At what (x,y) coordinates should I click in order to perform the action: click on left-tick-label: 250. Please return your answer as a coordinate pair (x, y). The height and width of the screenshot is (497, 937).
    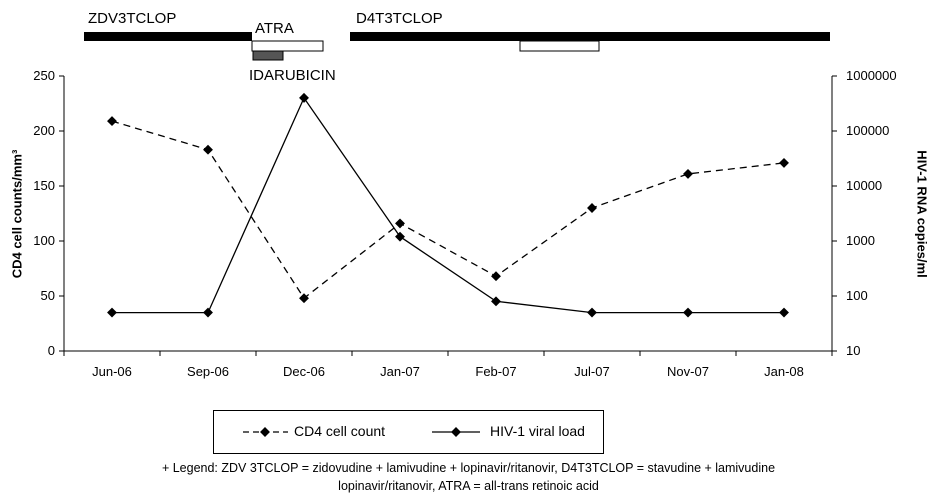
    Looking at the image, I should click on (44, 75).